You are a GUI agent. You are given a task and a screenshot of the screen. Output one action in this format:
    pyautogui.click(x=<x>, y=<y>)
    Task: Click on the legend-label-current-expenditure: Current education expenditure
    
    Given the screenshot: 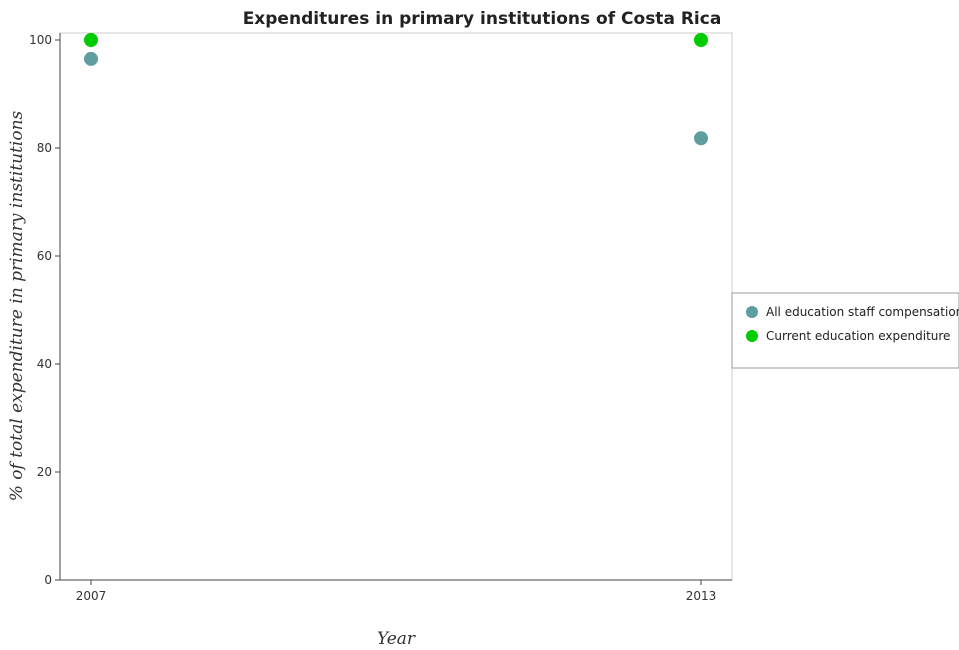 What is the action you would take?
    pyautogui.click(x=858, y=336)
    